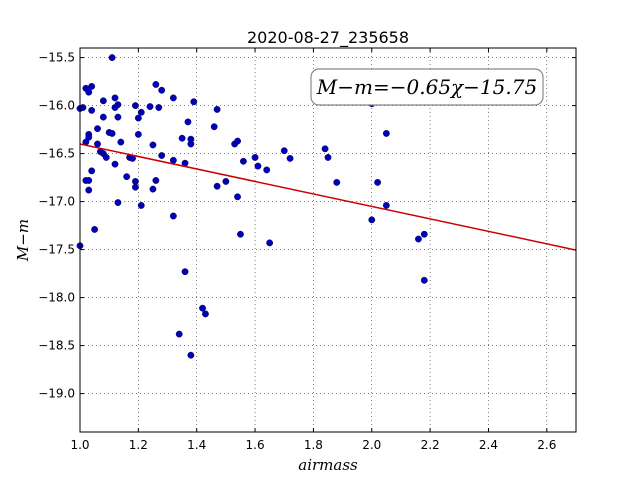 This screenshot has width=640, height=480. Describe the element at coordinates (56, 106) in the screenshot. I see `y-tick-label: −16.0` at that location.